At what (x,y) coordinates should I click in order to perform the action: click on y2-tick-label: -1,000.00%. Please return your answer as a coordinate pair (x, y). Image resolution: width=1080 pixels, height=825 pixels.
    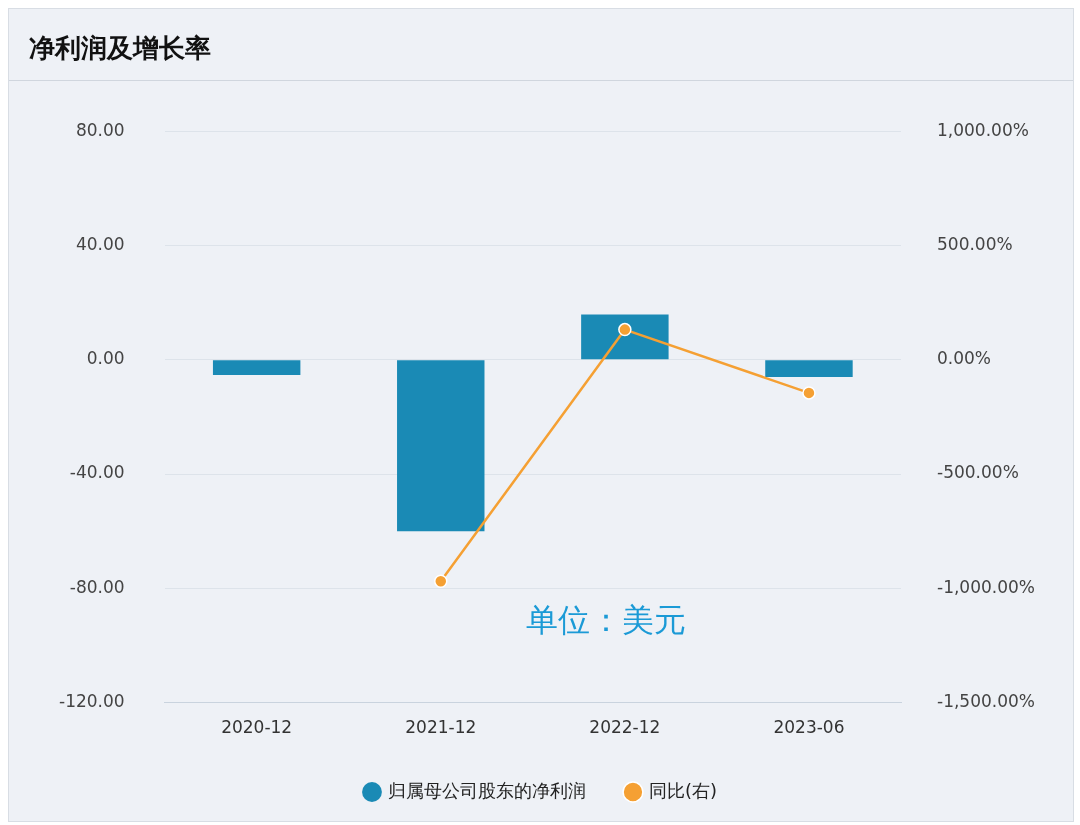
    Looking at the image, I should click on (986, 586).